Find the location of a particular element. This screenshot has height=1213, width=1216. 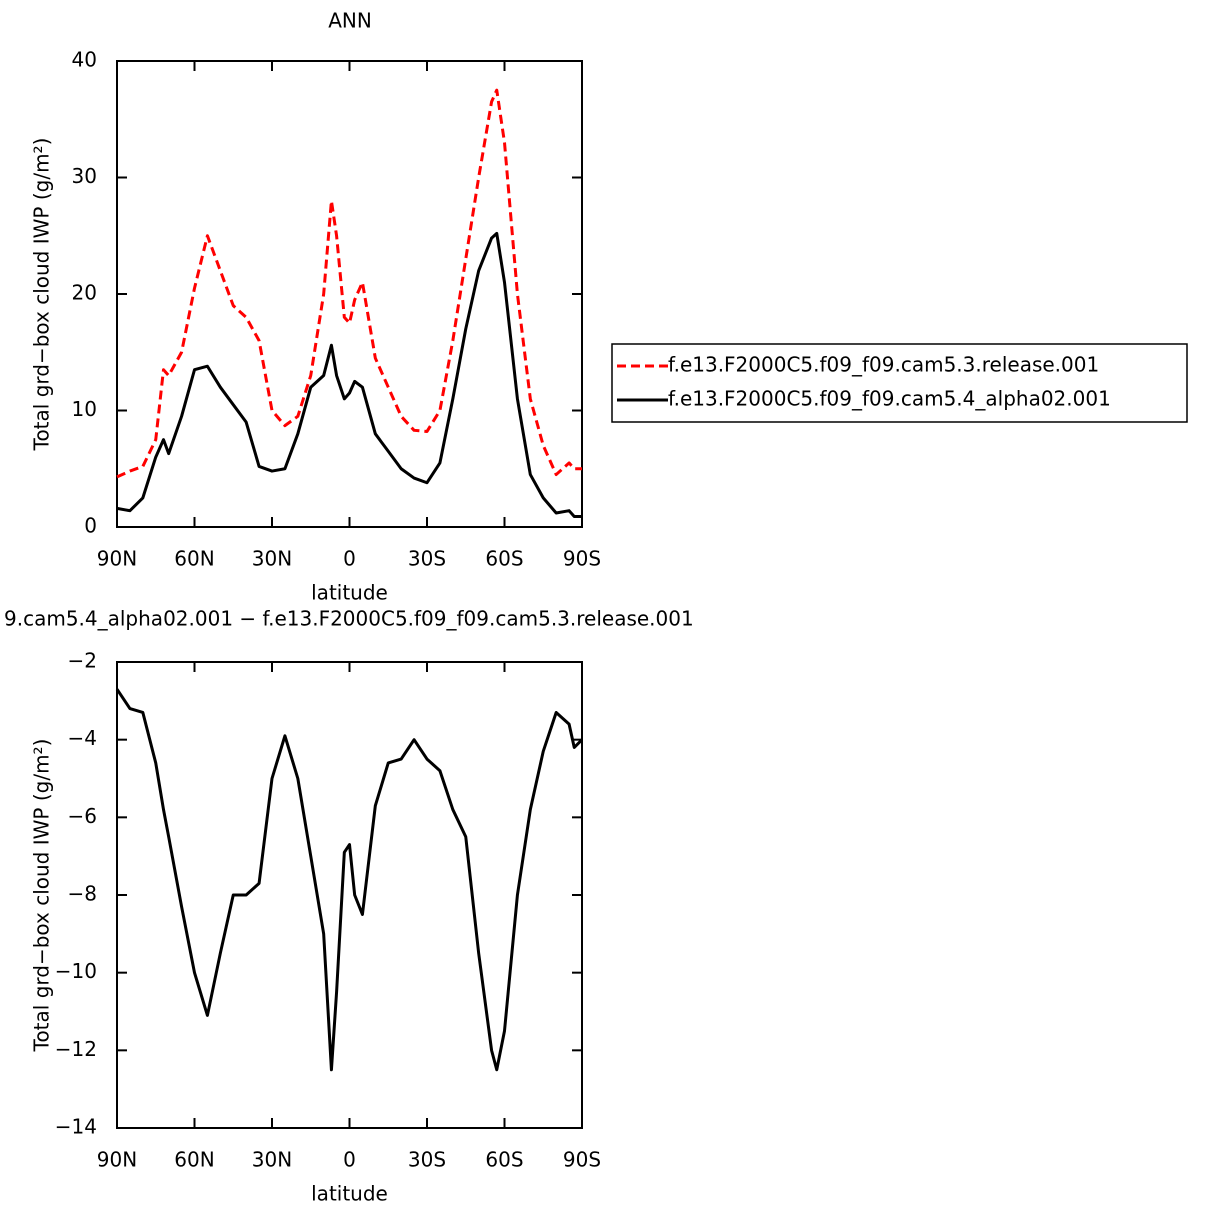

legend-box is located at coordinates (899, 383).